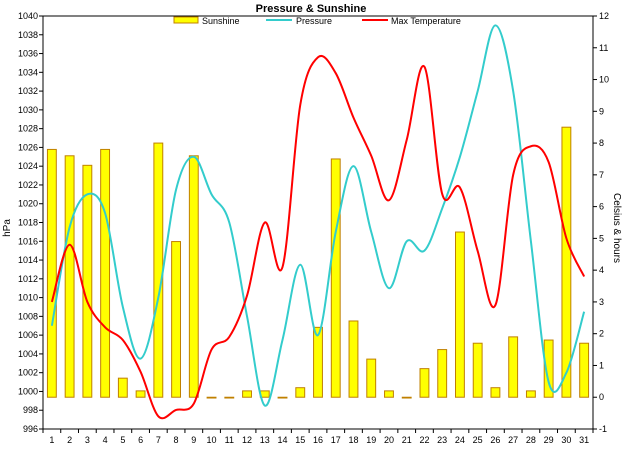 This screenshot has width=623, height=451. What do you see at coordinates (28, 391) in the screenshot?
I see `y-left-tick-label: 1000` at bounding box center [28, 391].